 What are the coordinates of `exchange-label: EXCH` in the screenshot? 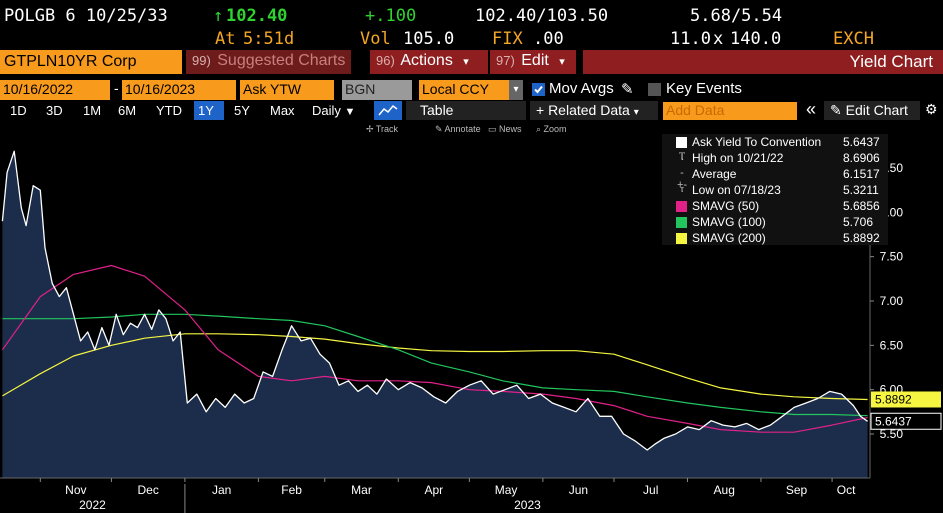 It's located at (853, 39).